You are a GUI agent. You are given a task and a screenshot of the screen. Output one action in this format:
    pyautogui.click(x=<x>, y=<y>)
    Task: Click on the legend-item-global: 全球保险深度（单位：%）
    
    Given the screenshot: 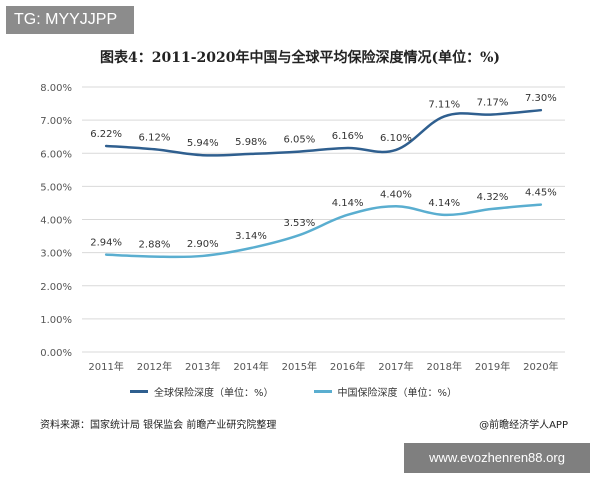 What is the action you would take?
    pyautogui.click(x=202, y=391)
    